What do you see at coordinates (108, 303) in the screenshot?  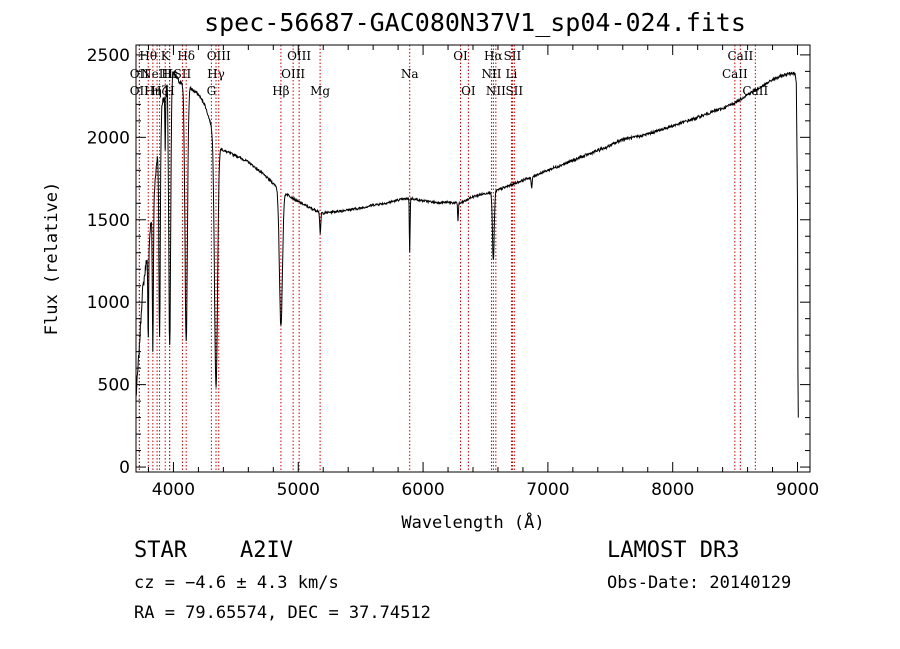 I see `y-tick-label: 1000` at bounding box center [108, 303].